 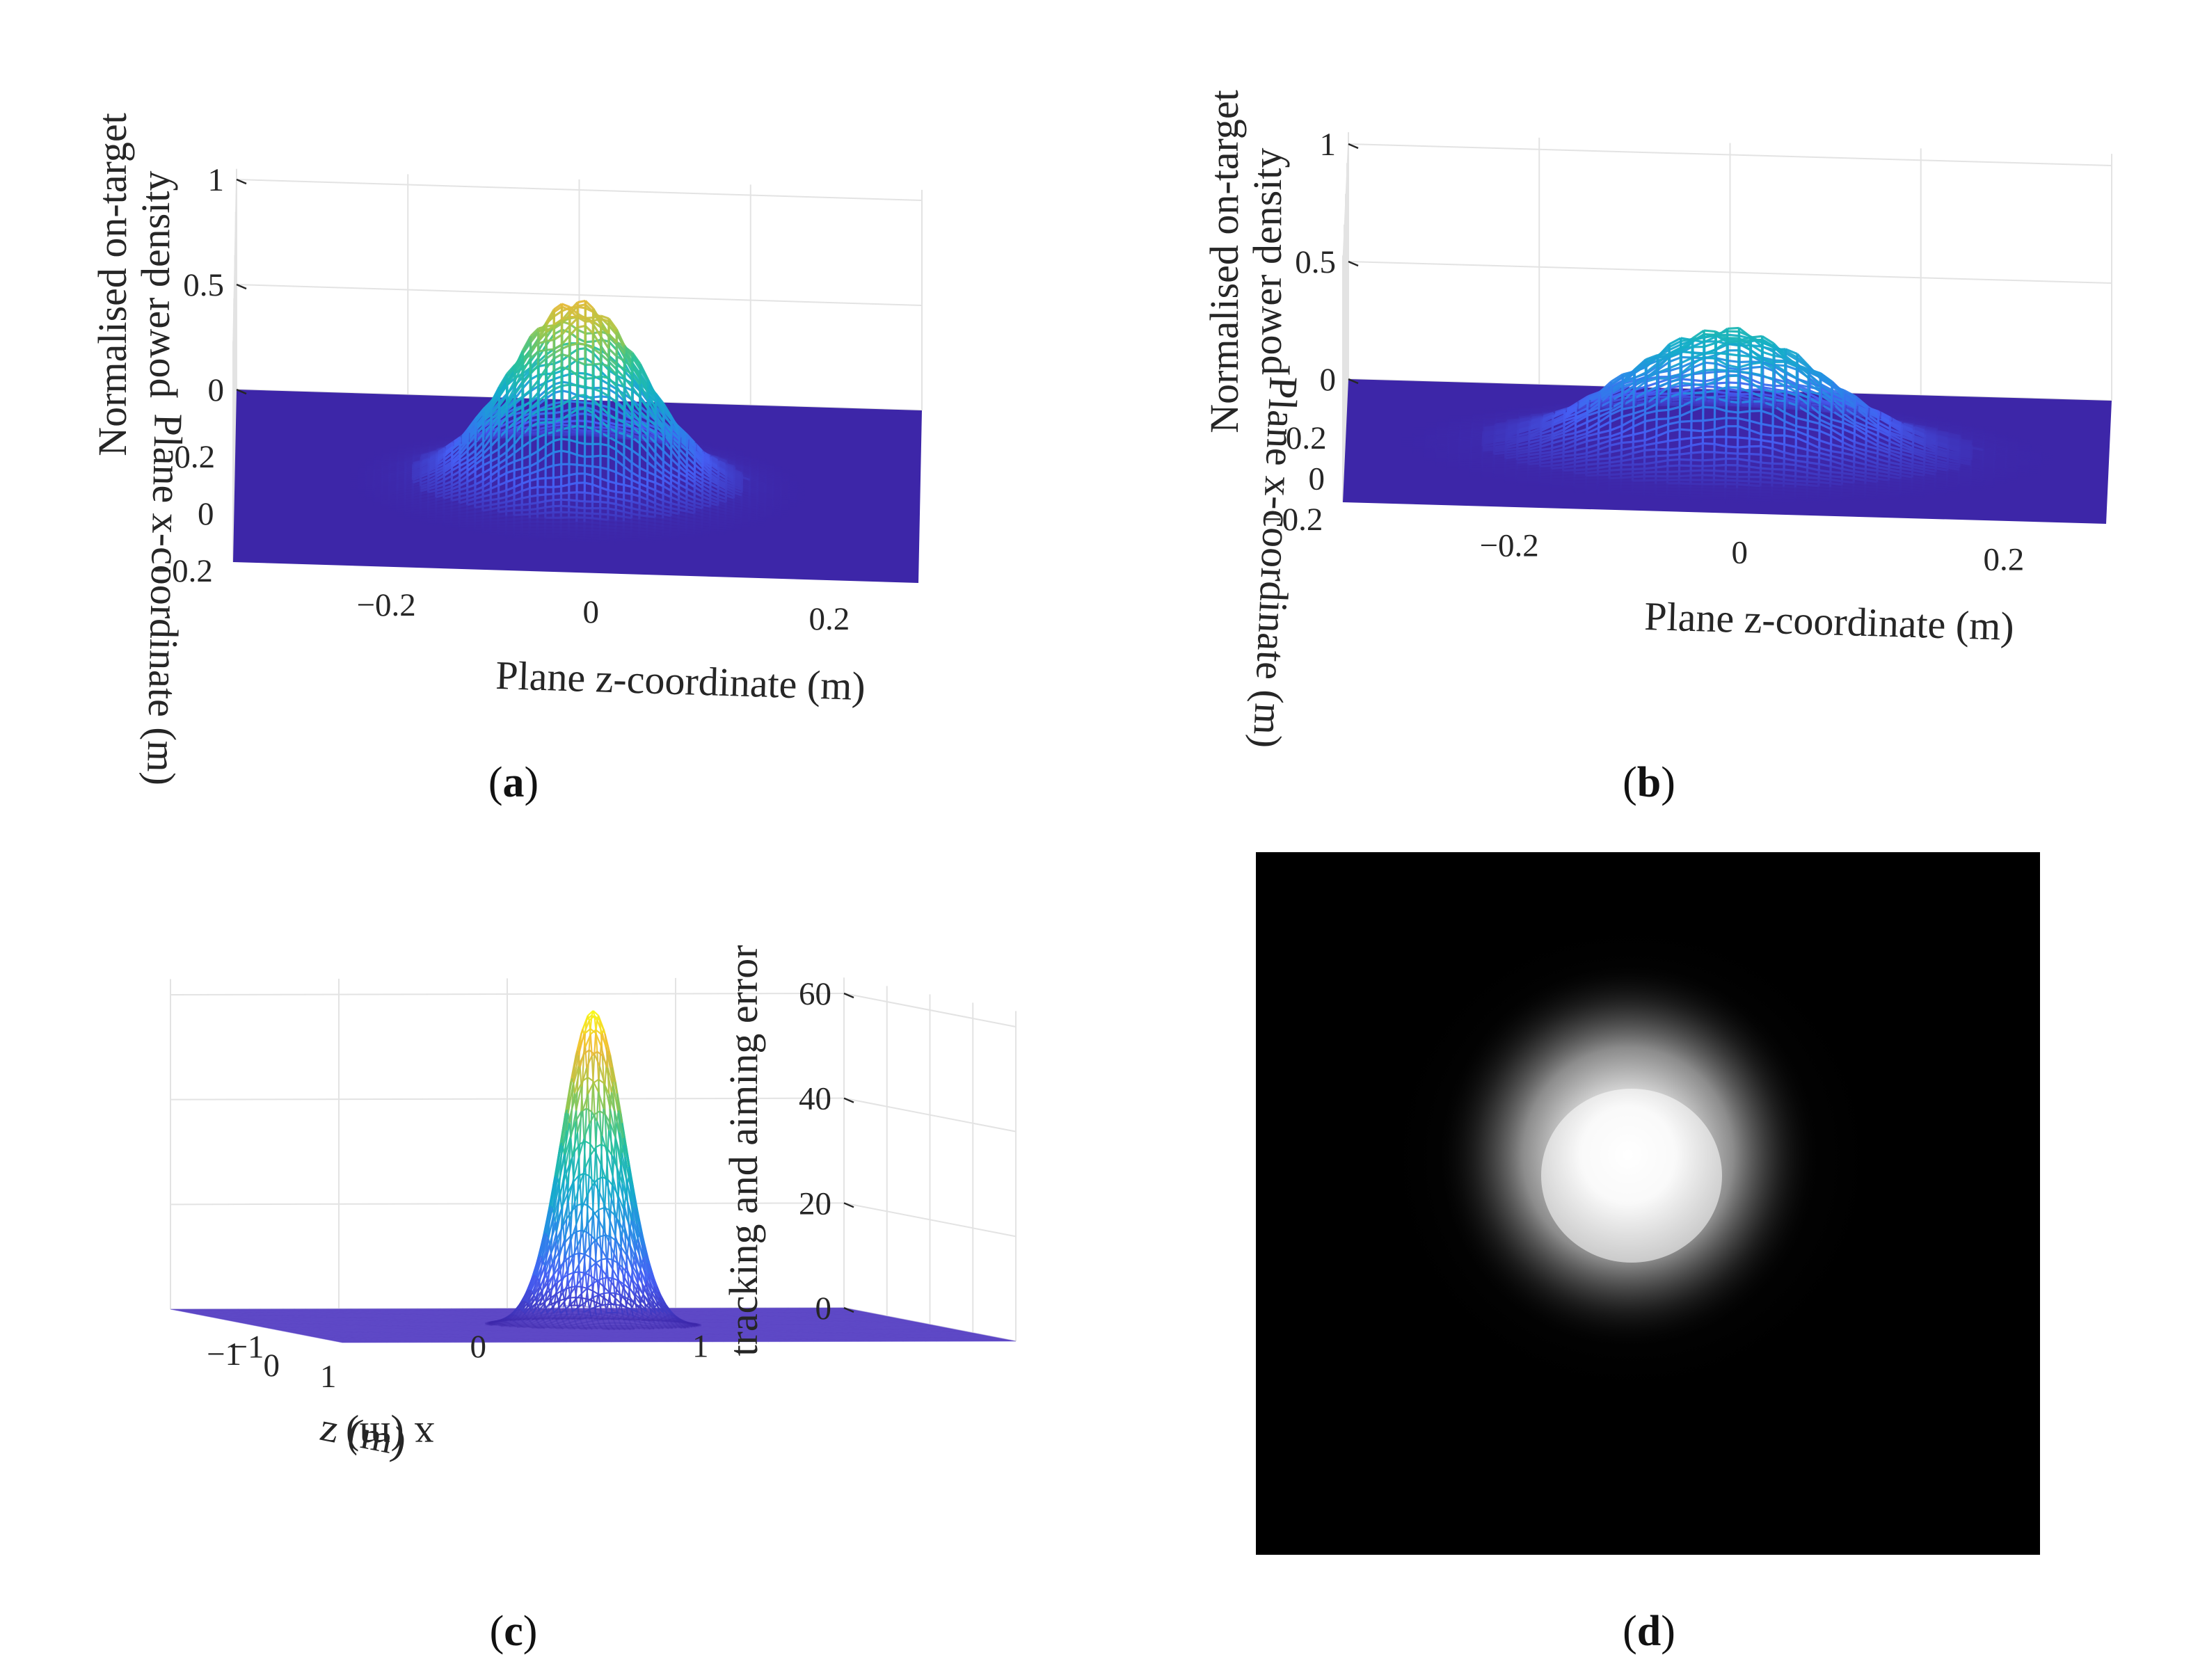 What do you see at coordinates (815, 1203) in the screenshot?
I see `z-tick-label: 20` at bounding box center [815, 1203].